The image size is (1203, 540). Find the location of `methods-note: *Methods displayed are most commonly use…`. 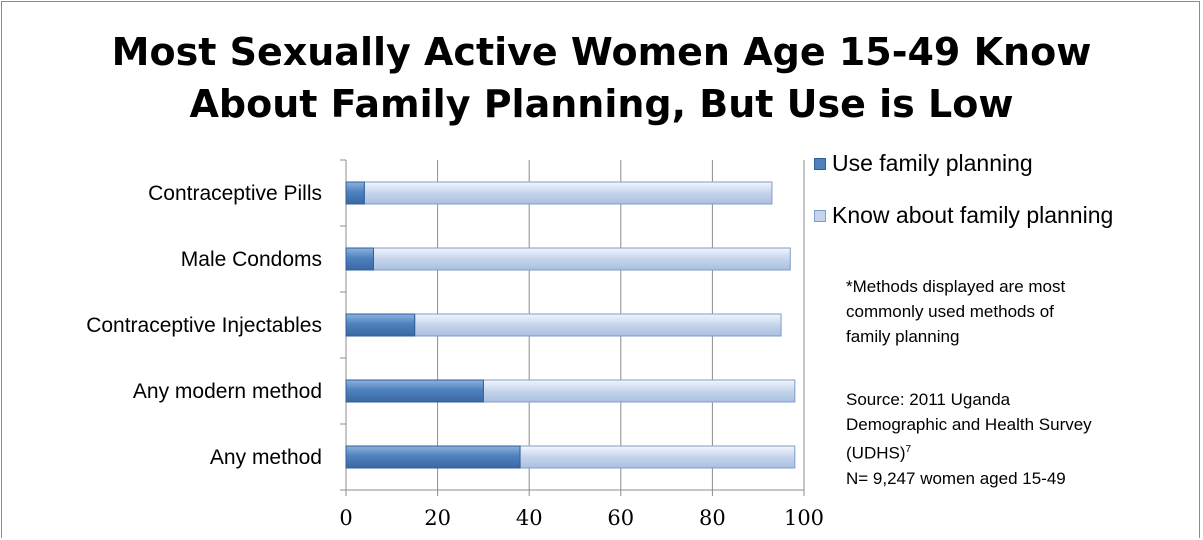

methods-note: *Methods displayed are most commonly use… is located at coordinates (1021, 311).